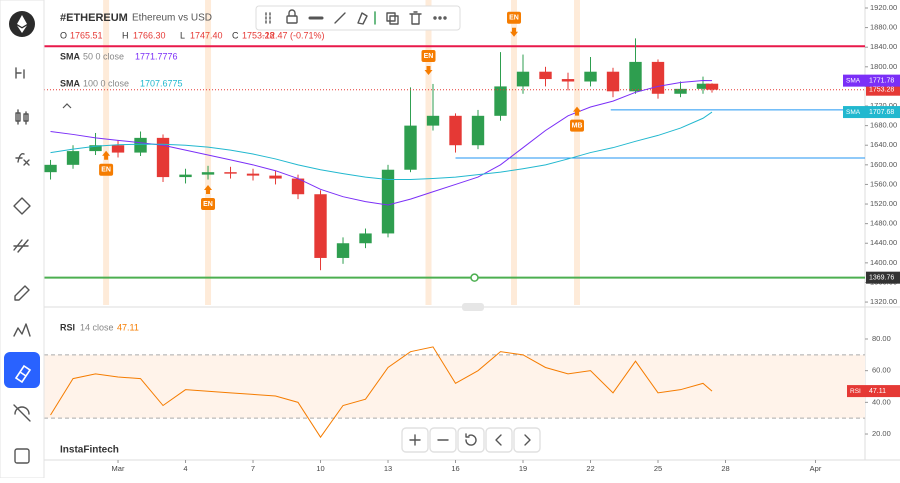 The image size is (900, 483). What do you see at coordinates (883, 262) in the screenshot?
I see `y-tick-label: 1400.00` at bounding box center [883, 262].